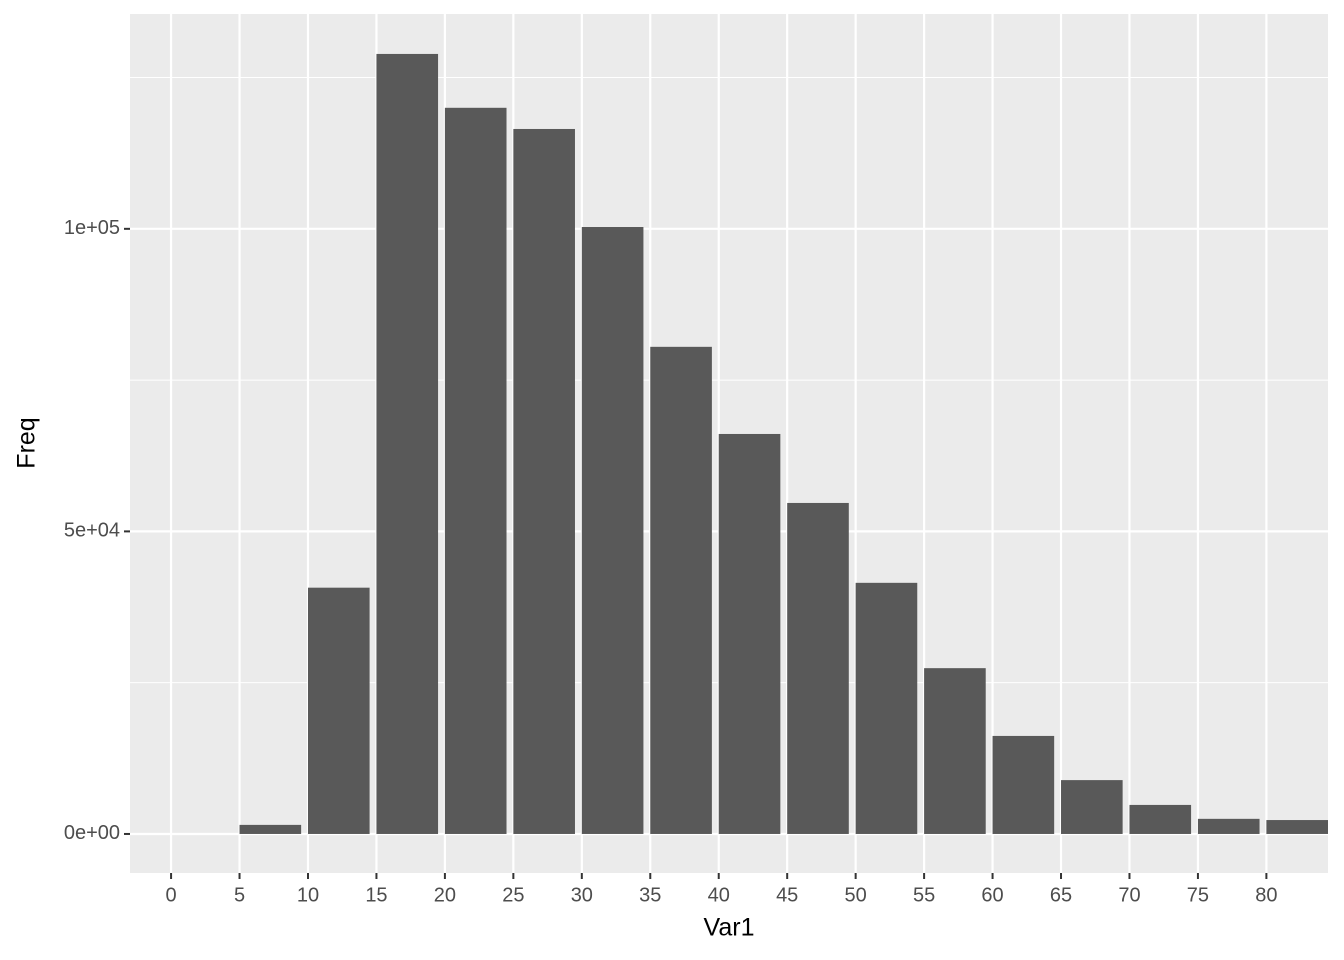 The height and width of the screenshot is (960, 1344). Describe the element at coordinates (513, 895) in the screenshot. I see `x-tick-label: 25` at that location.